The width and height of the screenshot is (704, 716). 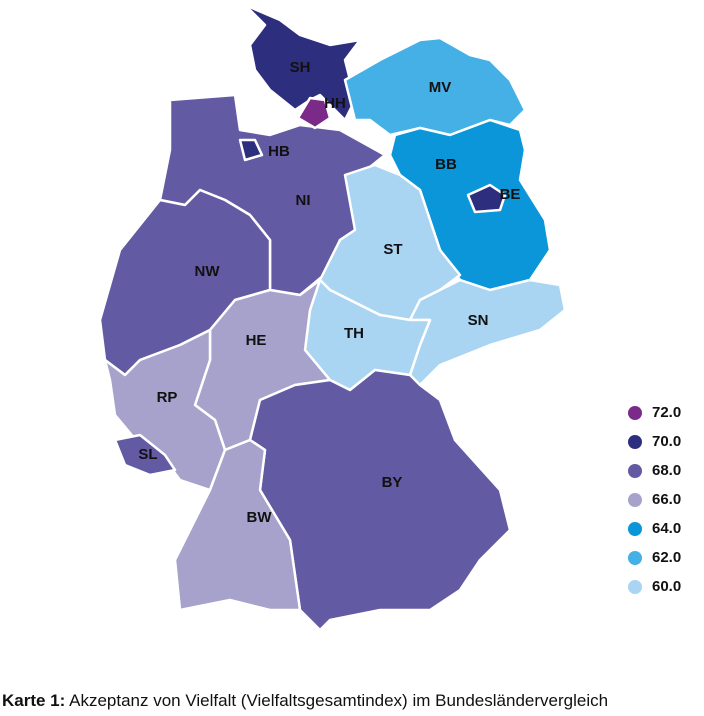 What do you see at coordinates (446, 164) in the screenshot?
I see `region-label: BB` at bounding box center [446, 164].